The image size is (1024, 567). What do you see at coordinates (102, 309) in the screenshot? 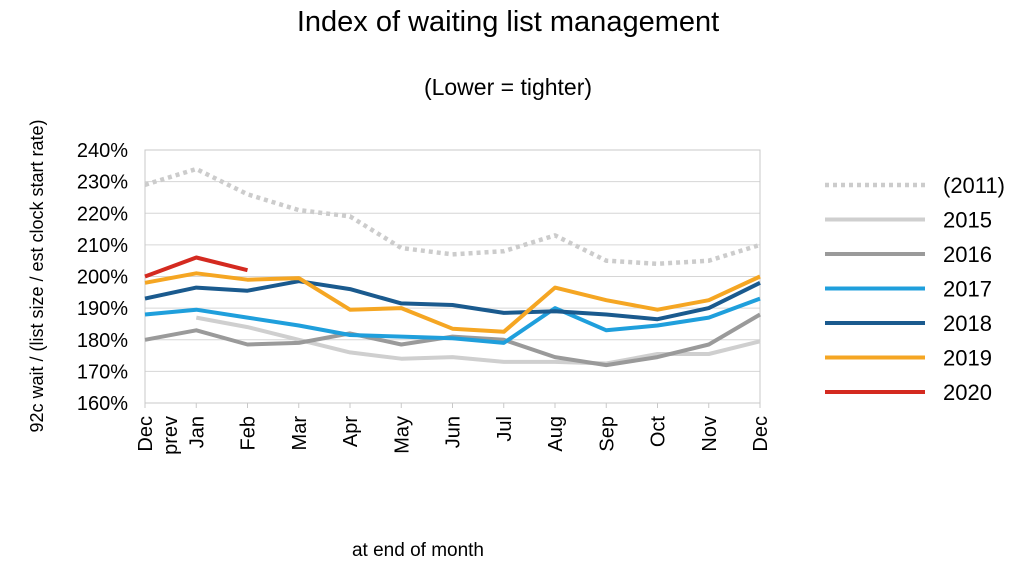
I see `y-tick-label: 190%` at bounding box center [102, 309].